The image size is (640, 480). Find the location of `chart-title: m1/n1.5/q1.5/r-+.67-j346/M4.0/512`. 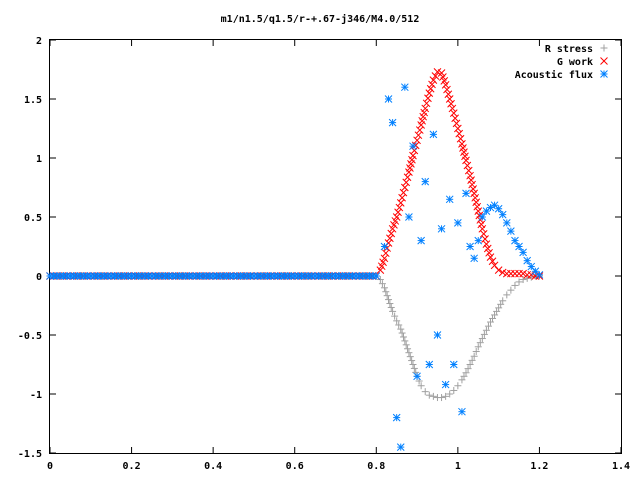

chart-title: m1/n1.5/q1.5/r-+.67-j346/M4.0/512 is located at coordinates (320, 19).